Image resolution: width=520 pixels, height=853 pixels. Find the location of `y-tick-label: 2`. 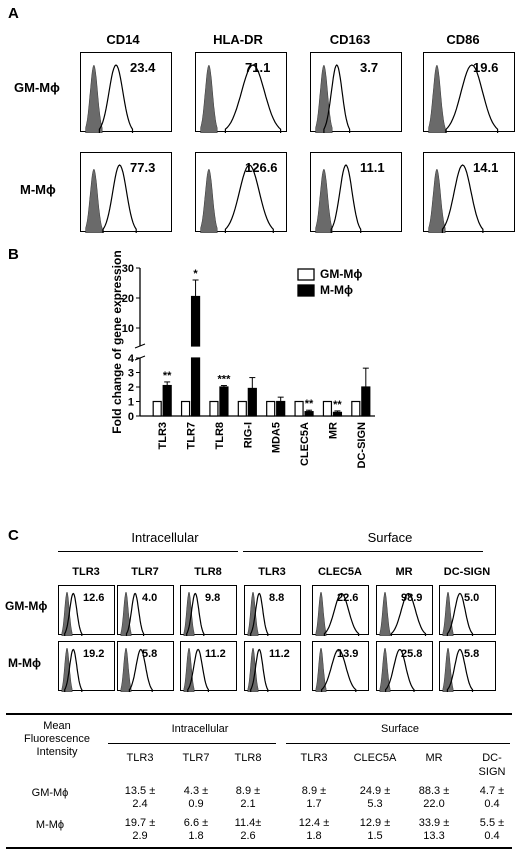

y-tick-label: 2 is located at coordinates (131, 388).